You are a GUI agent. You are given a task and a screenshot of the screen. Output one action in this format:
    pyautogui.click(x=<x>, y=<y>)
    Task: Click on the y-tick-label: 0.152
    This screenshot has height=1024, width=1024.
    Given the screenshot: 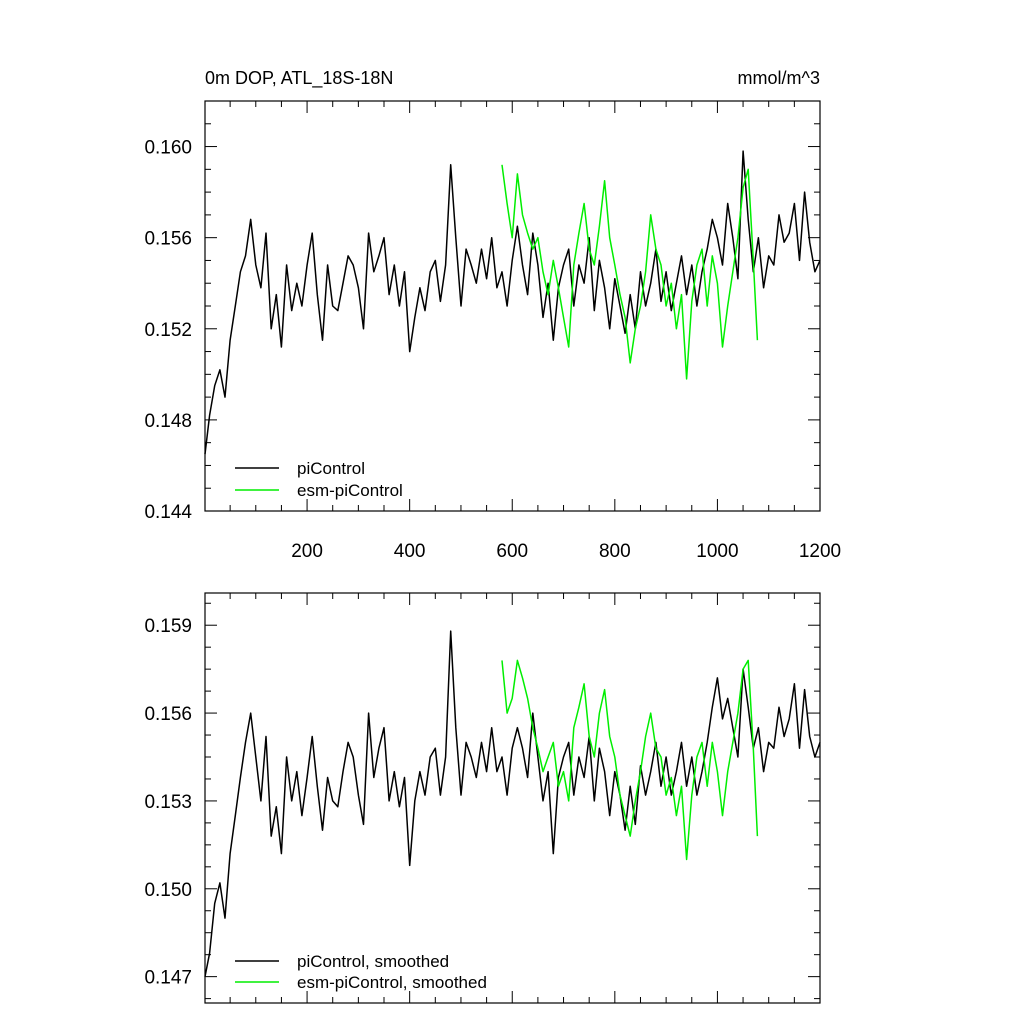 What is the action you would take?
    pyautogui.click(x=168, y=330)
    